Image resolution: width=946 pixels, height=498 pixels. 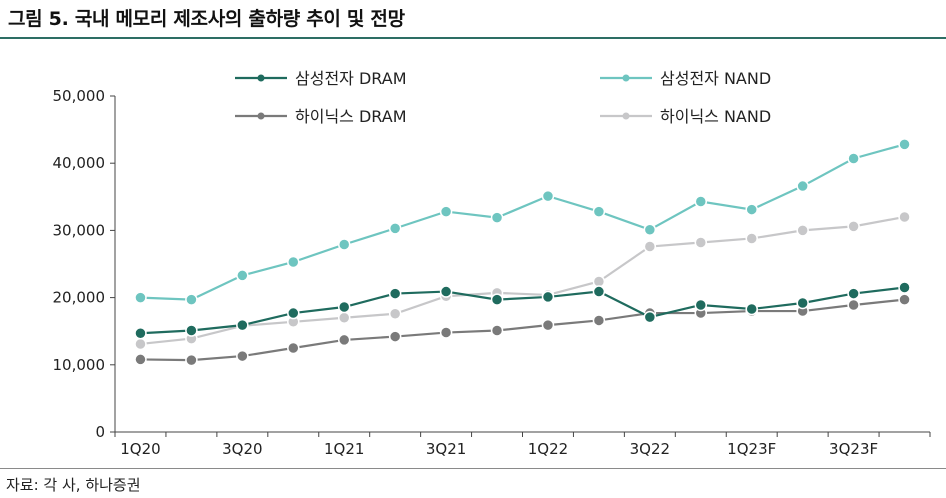 I want to click on legend-item: 삼성전자 DRAM, so click(x=321, y=78).